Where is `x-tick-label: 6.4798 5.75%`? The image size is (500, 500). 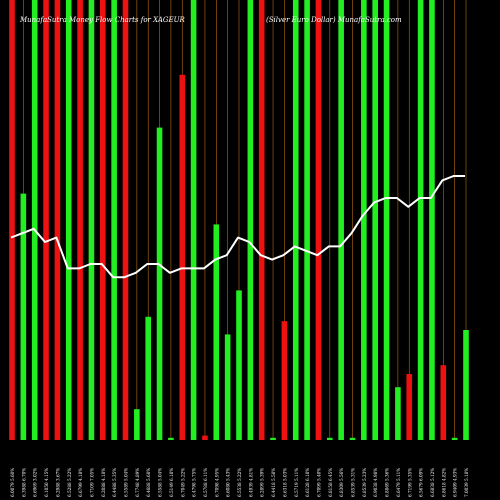
x-tick-label: 6.4798 5.75% is located at coordinates (194, 482).